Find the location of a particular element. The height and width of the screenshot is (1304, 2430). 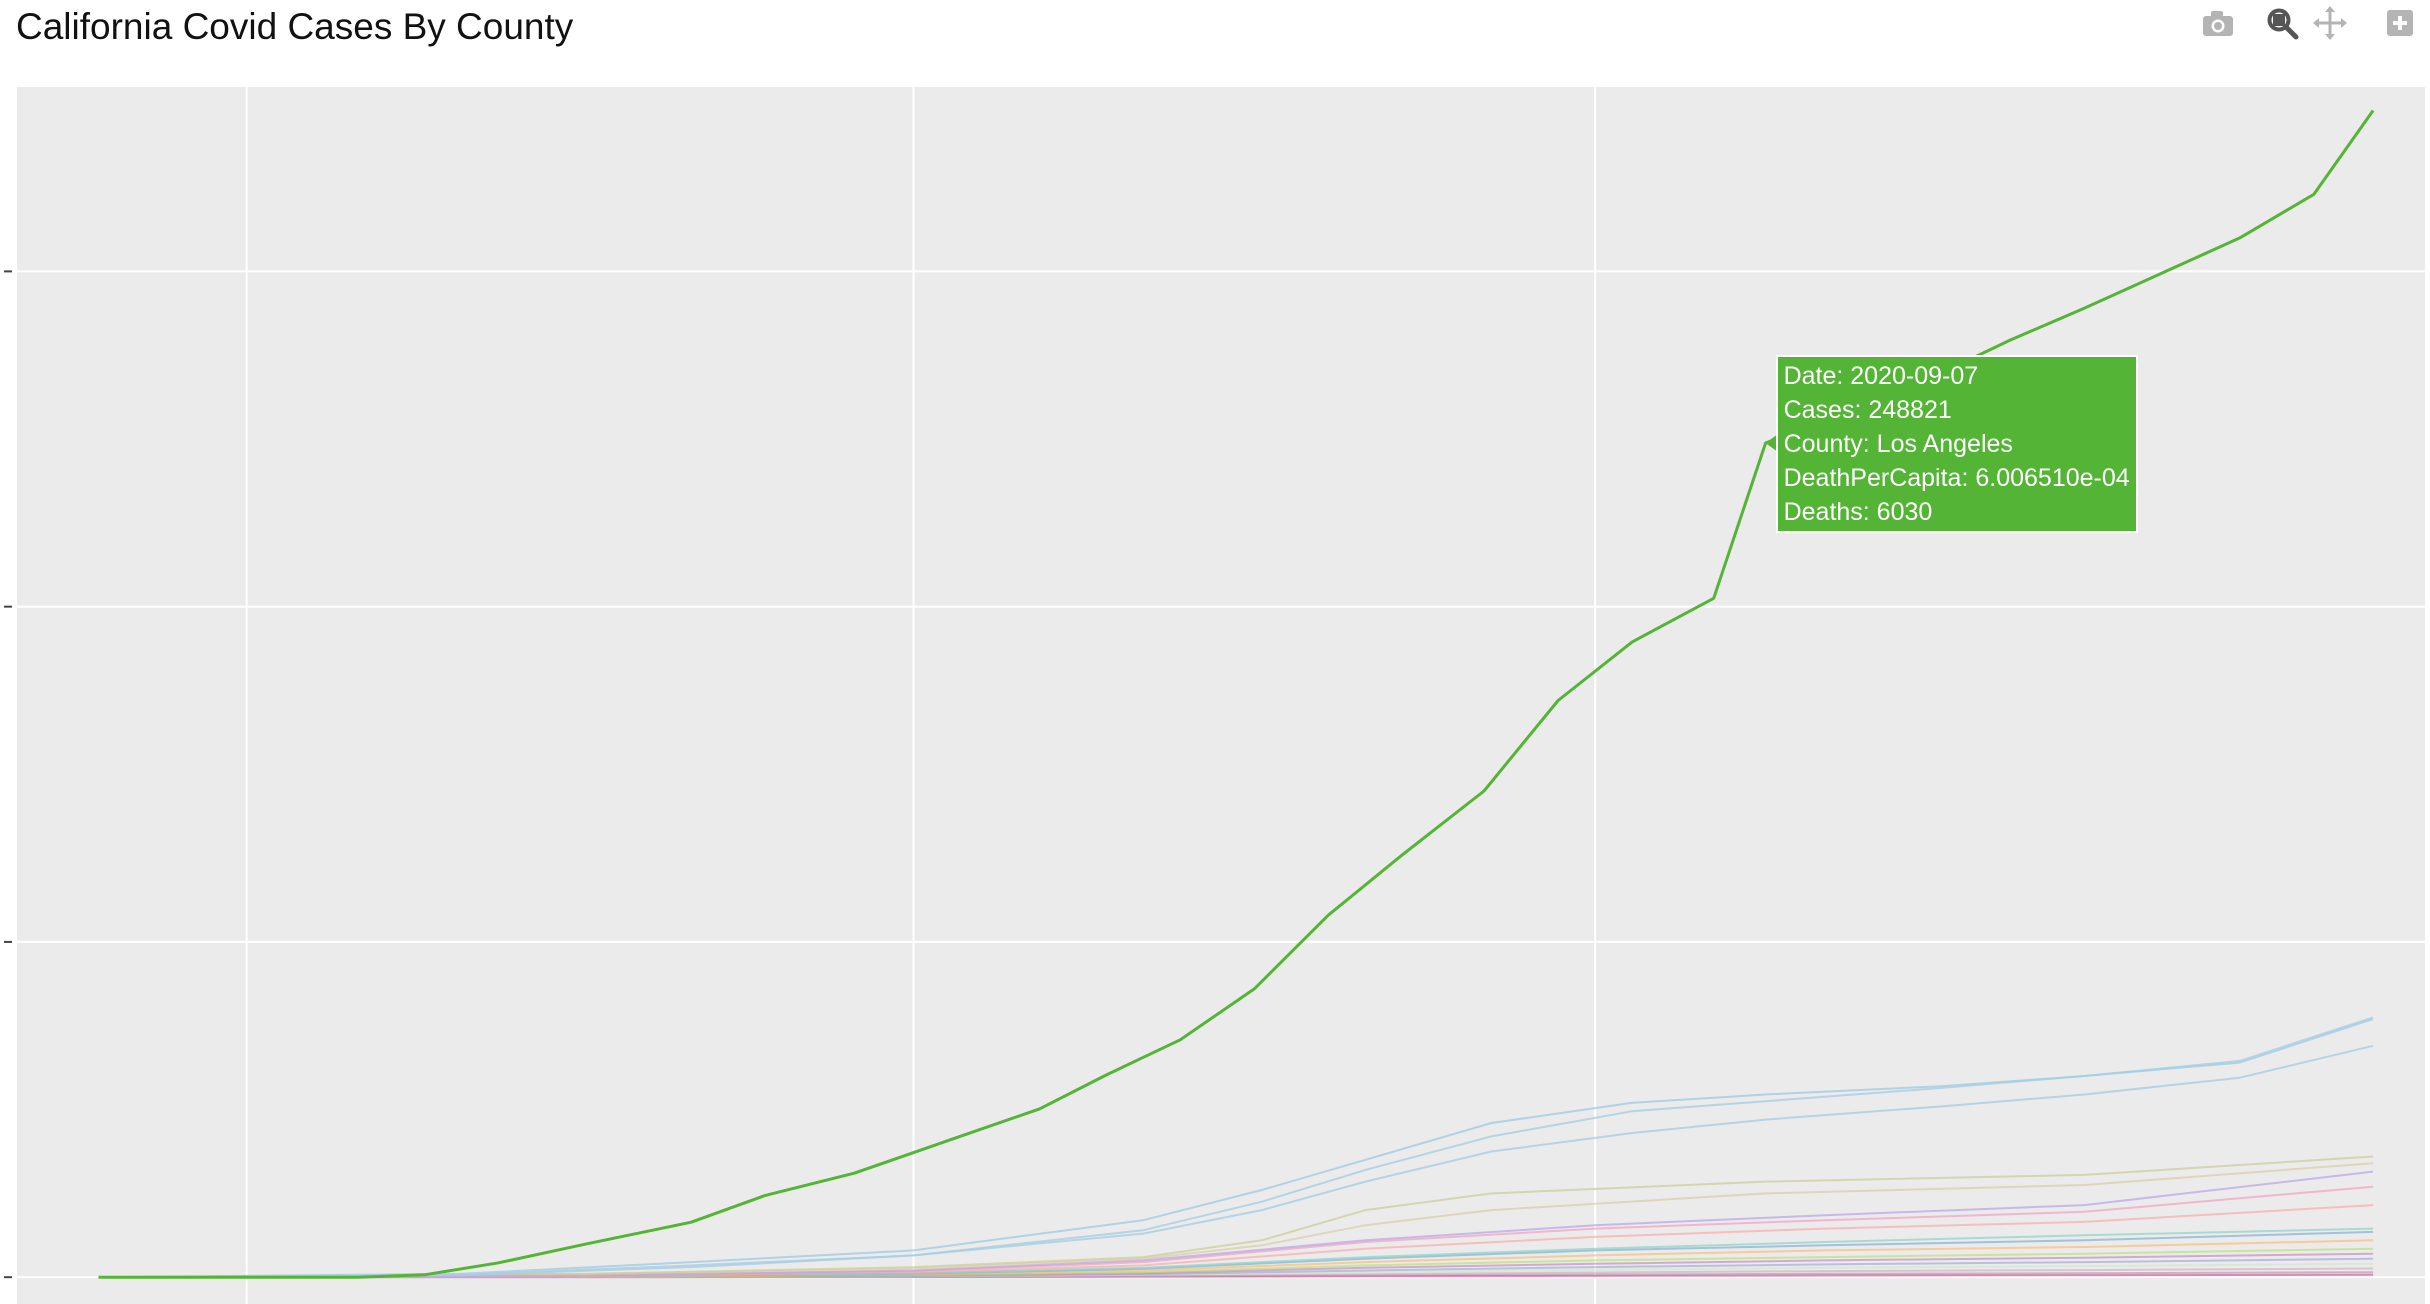

hover-cases: Cases: 248821 is located at coordinates (1867, 409).